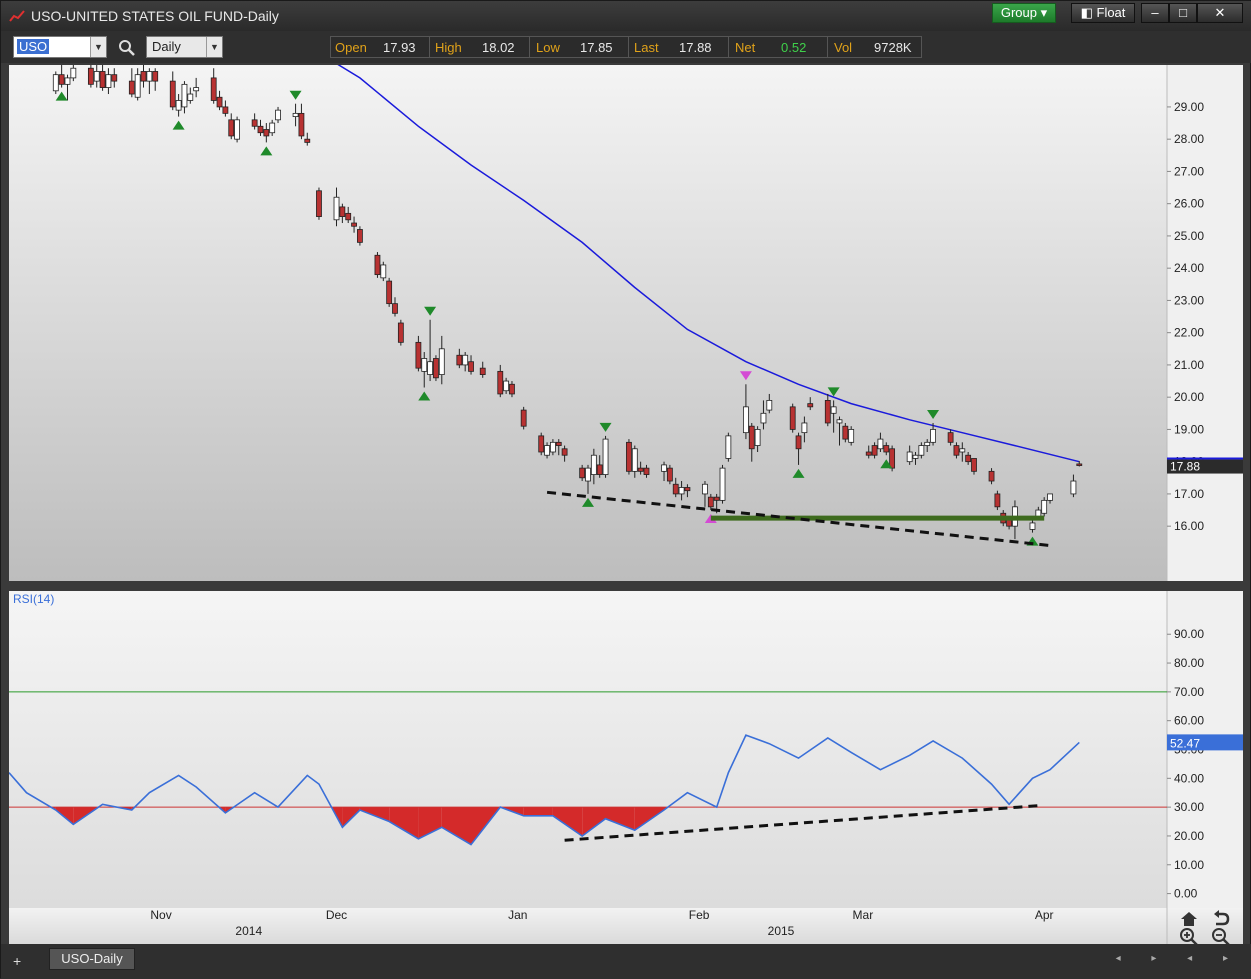  What do you see at coordinates (529, 47) in the screenshot?
I see `separator` at bounding box center [529, 47].